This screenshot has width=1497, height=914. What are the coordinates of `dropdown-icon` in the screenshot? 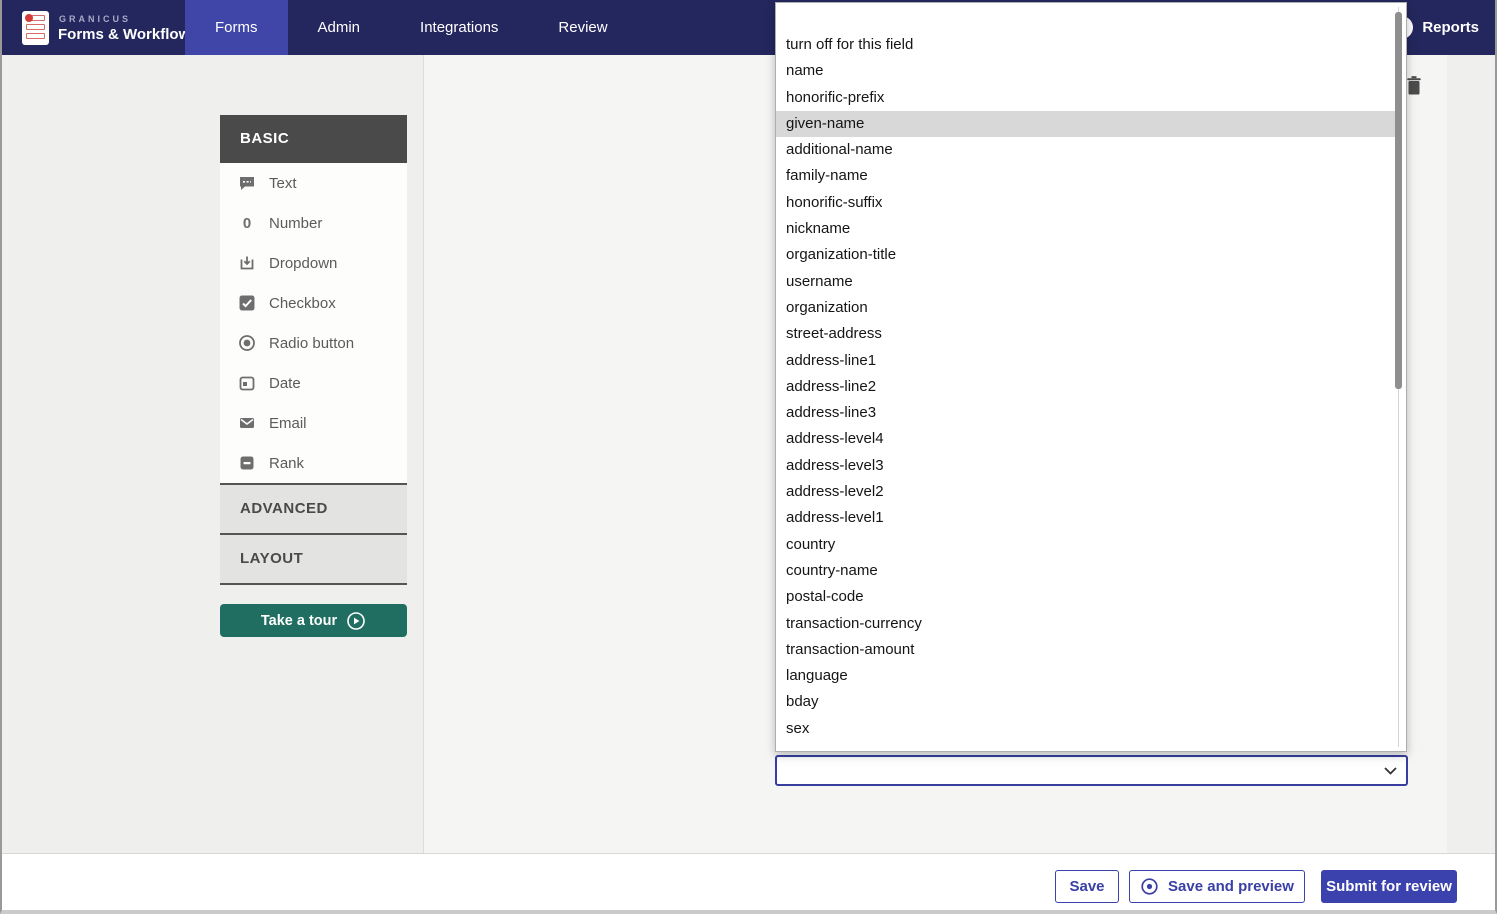 It's located at (247, 263).